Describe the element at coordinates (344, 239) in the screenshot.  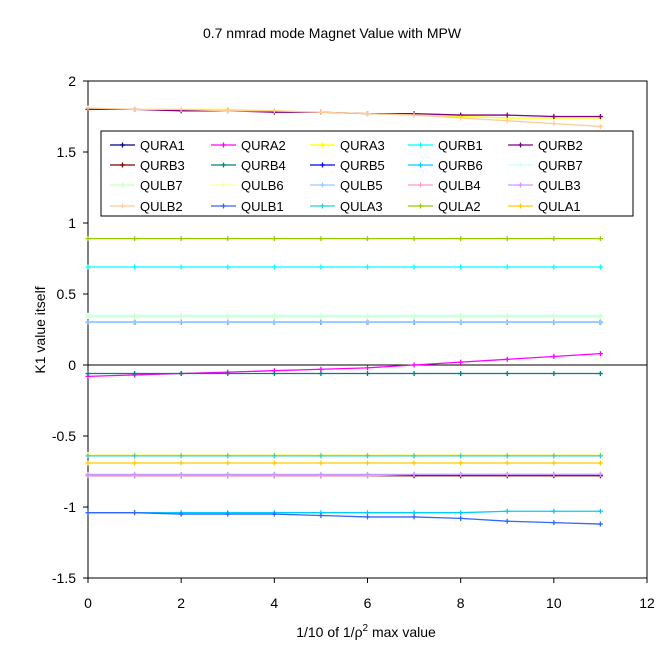
I see `series-qula2` at that location.